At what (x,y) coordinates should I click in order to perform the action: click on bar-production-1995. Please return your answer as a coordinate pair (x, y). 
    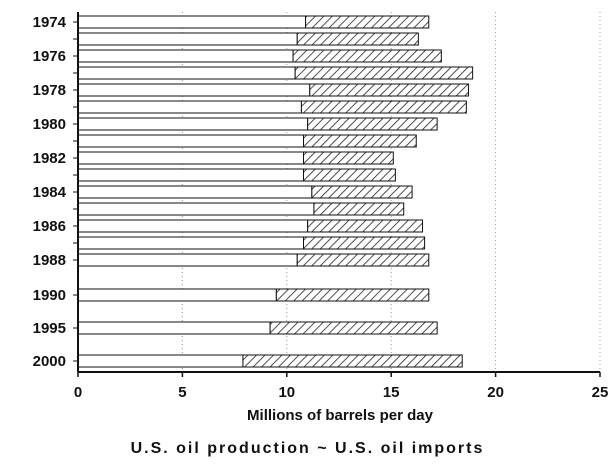
    Looking at the image, I should click on (174, 328).